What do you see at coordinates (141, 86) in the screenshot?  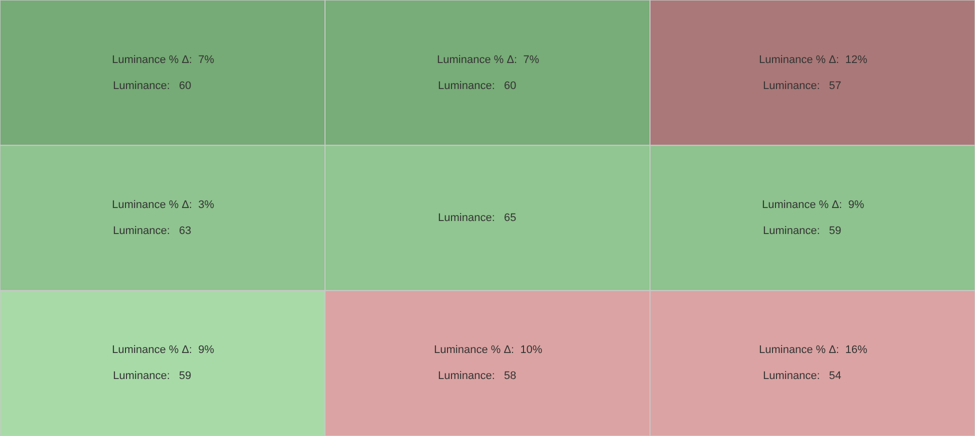 I see `color-bar-title: Luminance:` at bounding box center [141, 86].